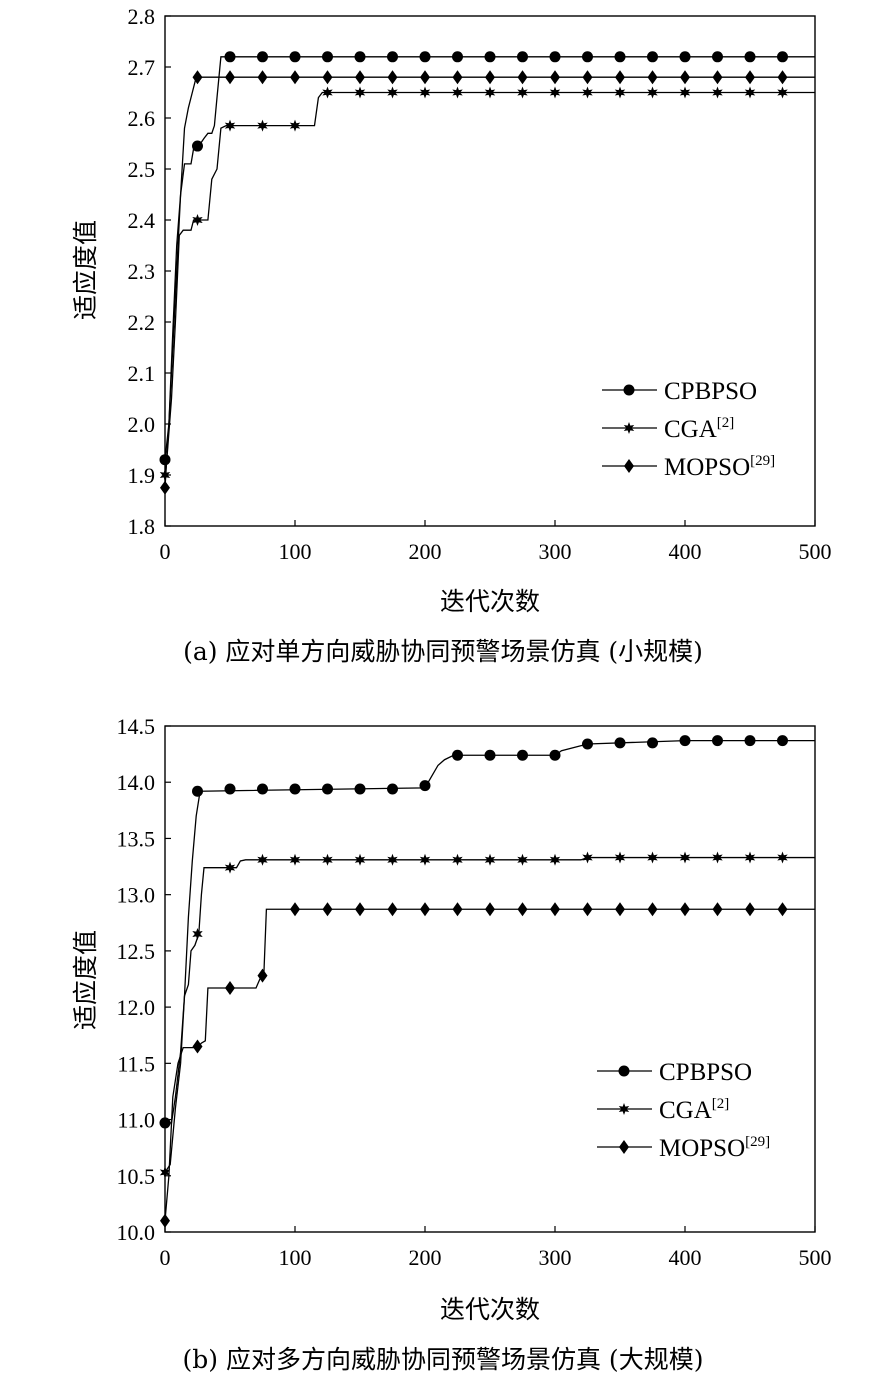 Image resolution: width=887 pixels, height=1378 pixels. I want to click on chart-b-ytick-label: 12.5, so click(136, 951).